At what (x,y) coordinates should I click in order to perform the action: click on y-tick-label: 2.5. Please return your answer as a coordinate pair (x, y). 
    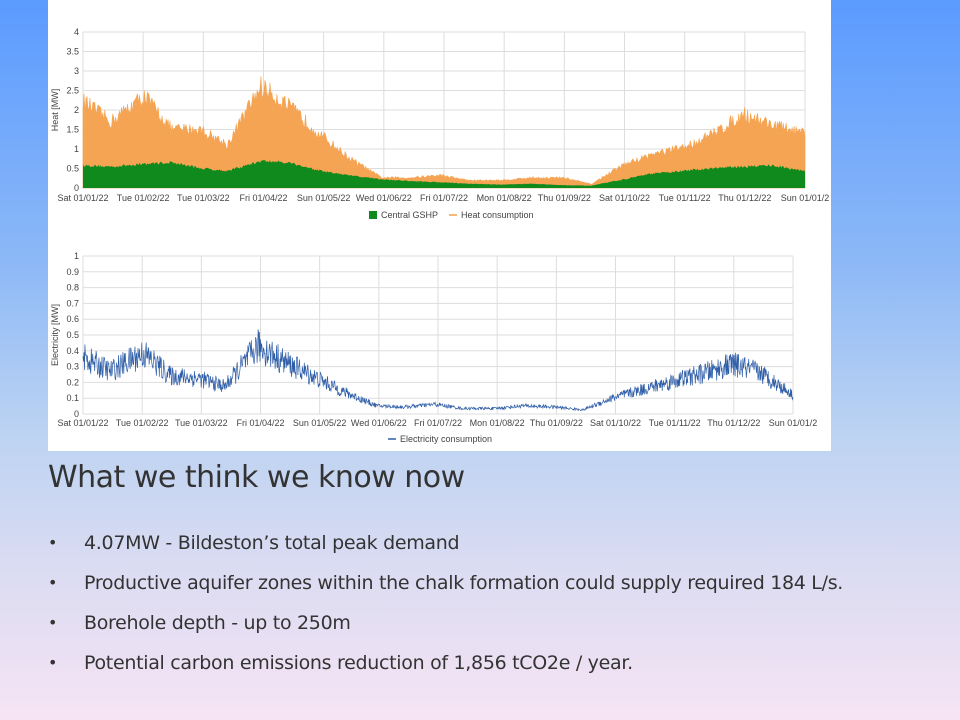
    Looking at the image, I should click on (72, 91).